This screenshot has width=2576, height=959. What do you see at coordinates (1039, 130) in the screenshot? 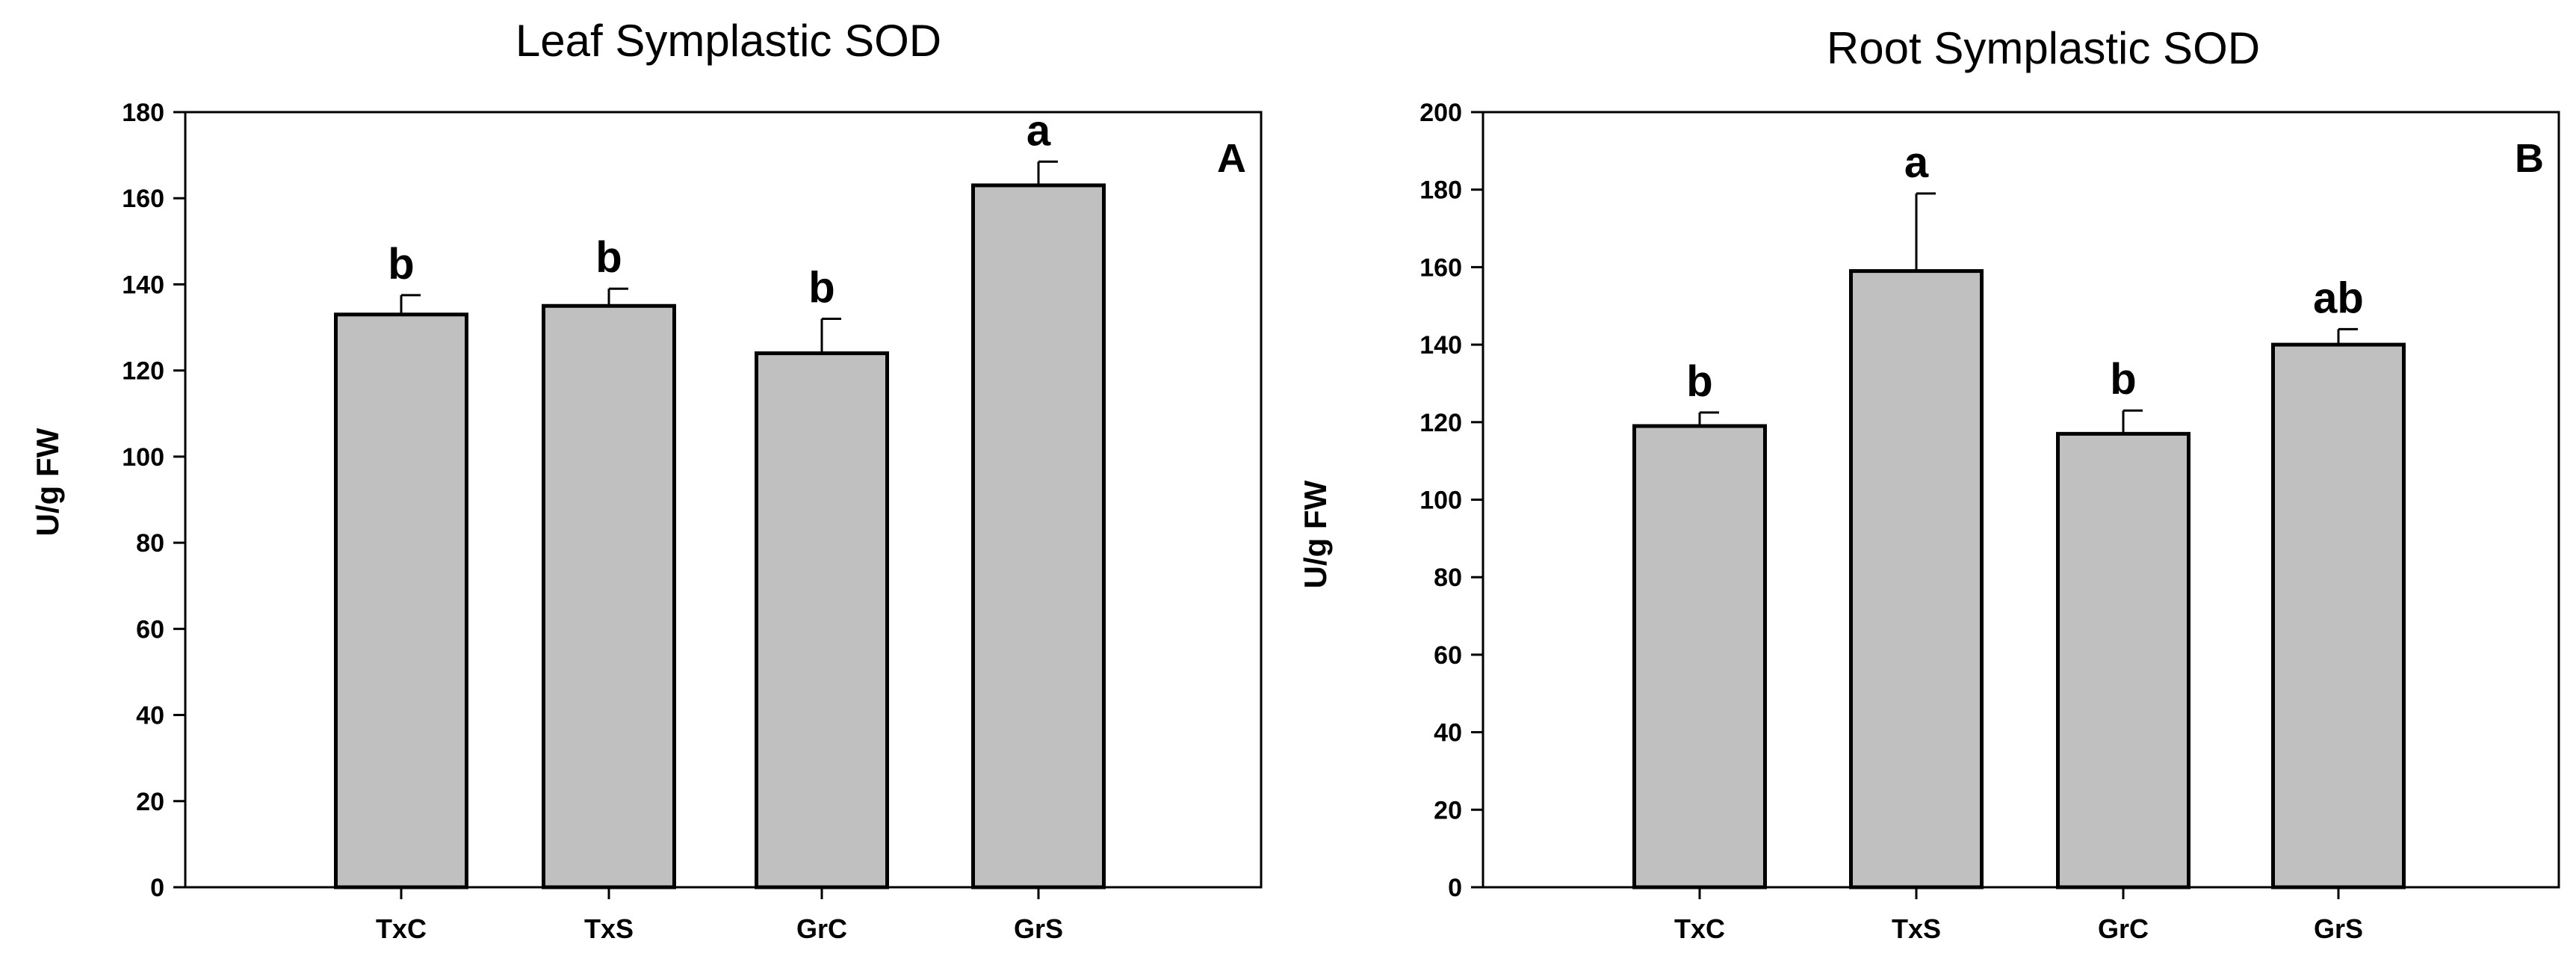
I see `significance-letter-a: a` at bounding box center [1039, 130].